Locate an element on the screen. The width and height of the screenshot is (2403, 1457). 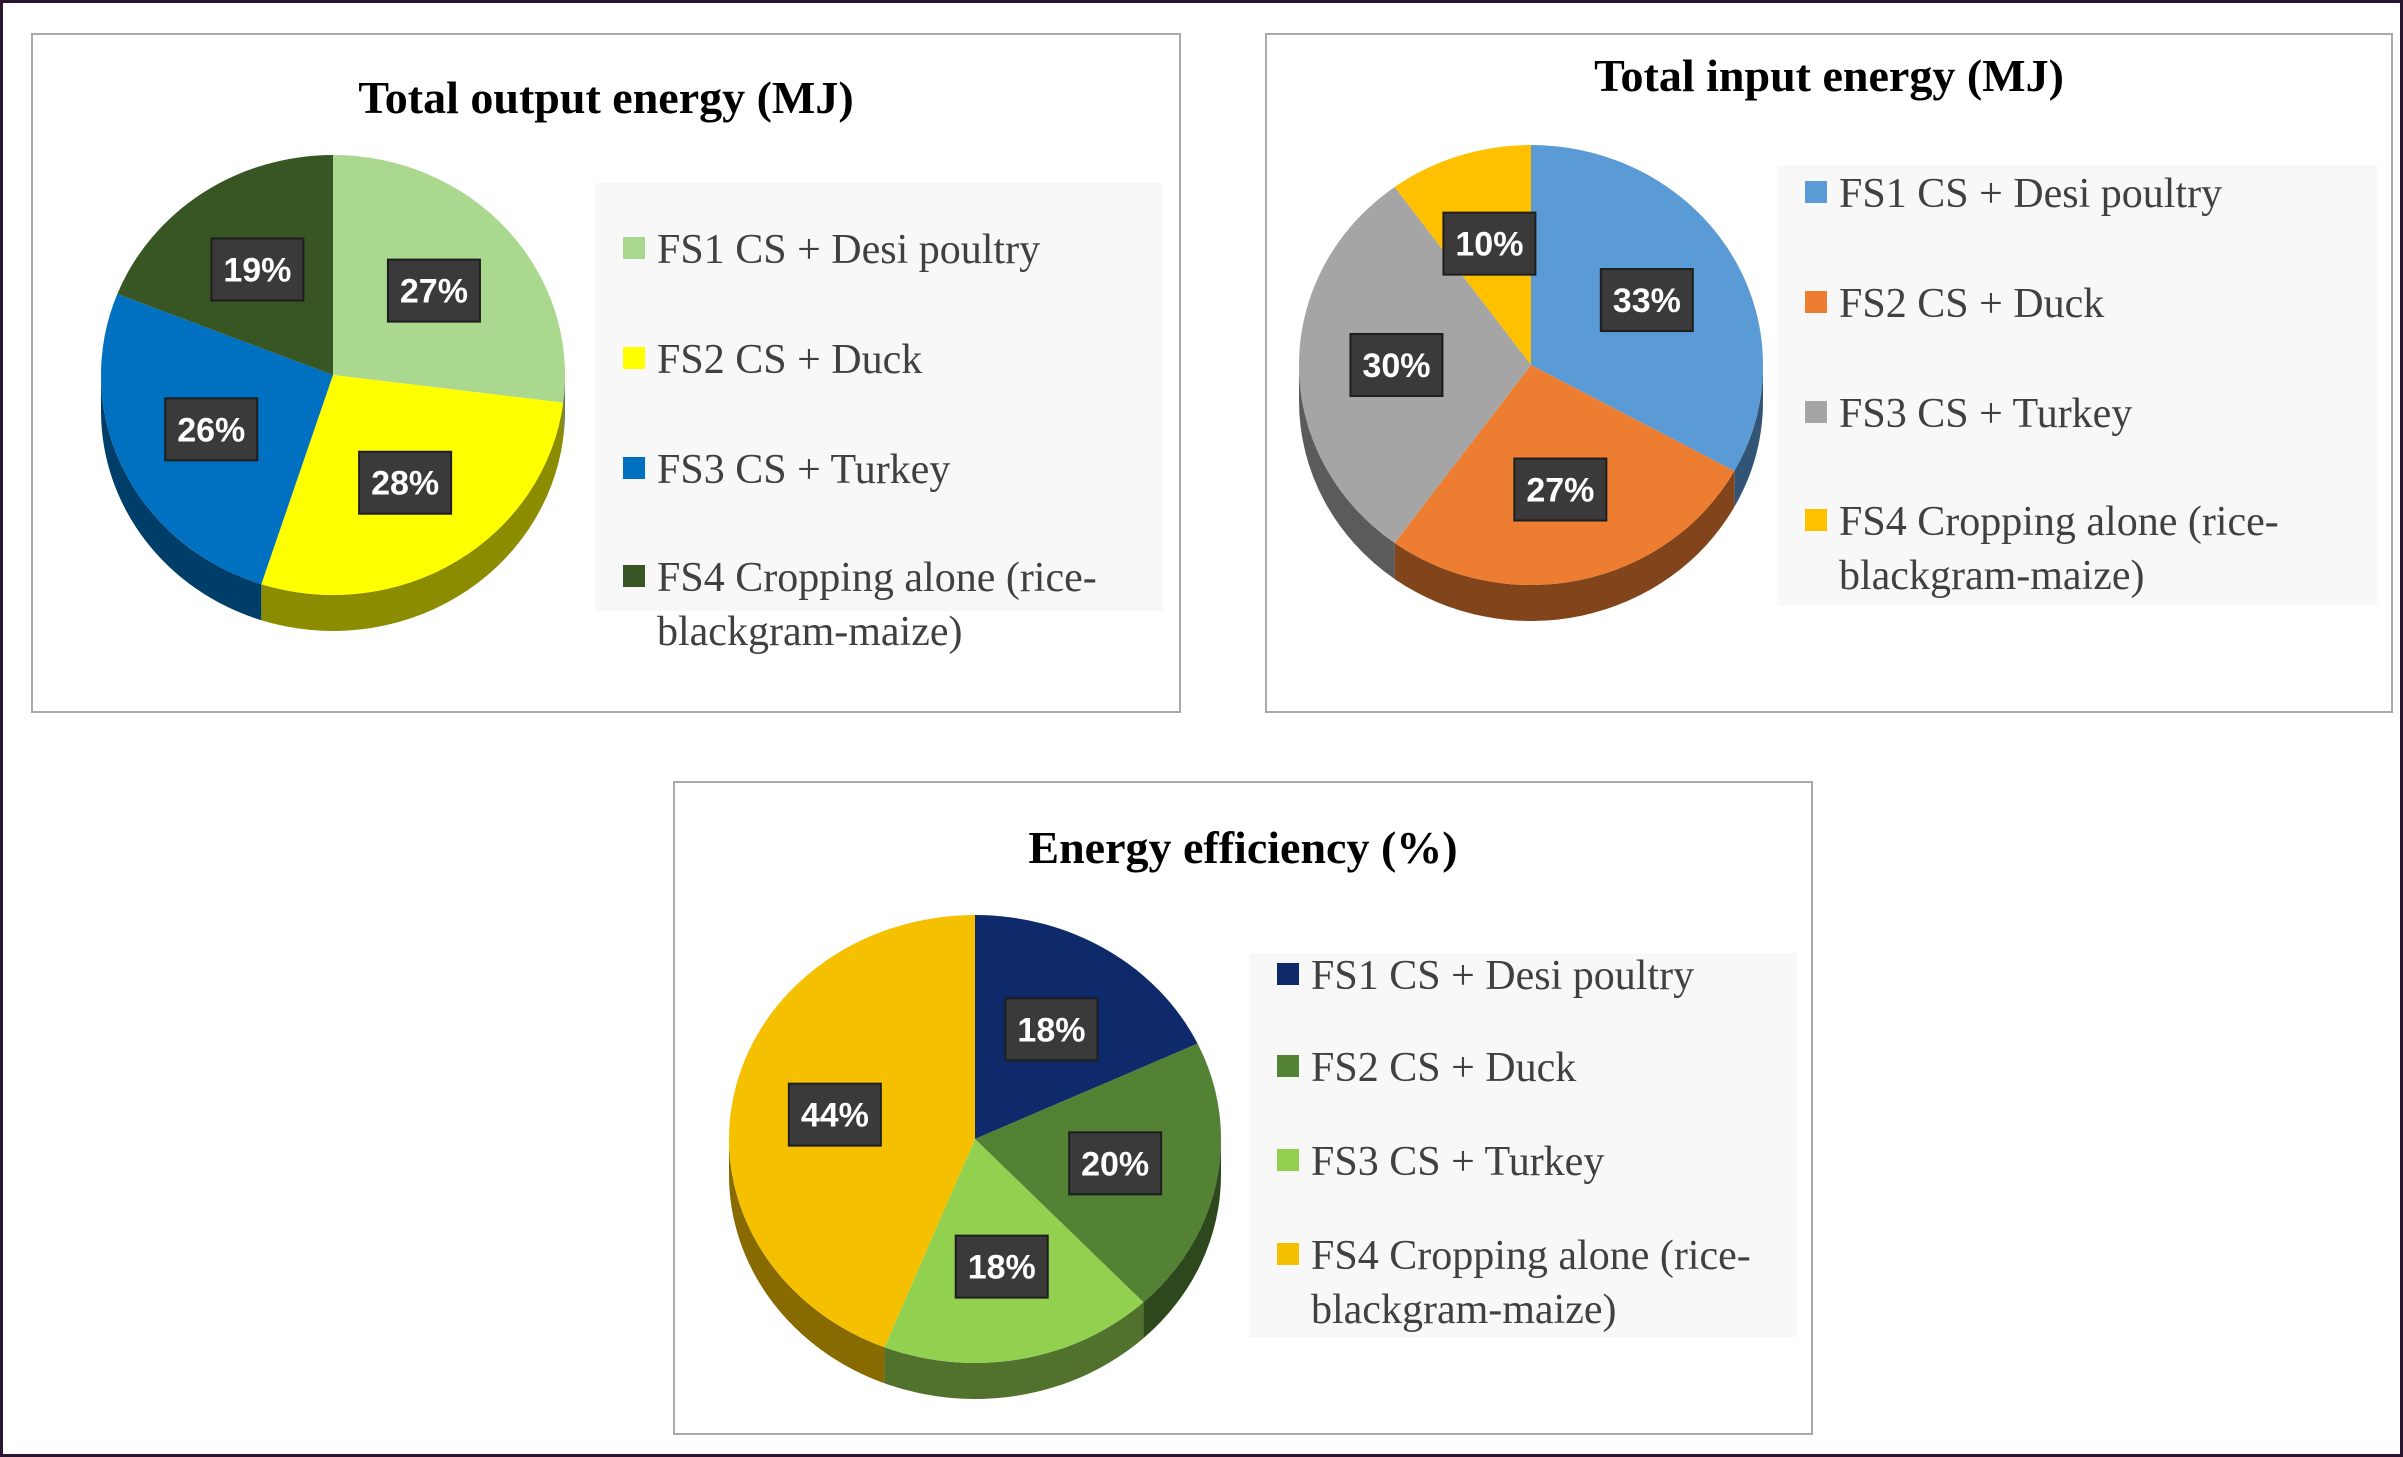
data-label: 20% is located at coordinates (1115, 1164).